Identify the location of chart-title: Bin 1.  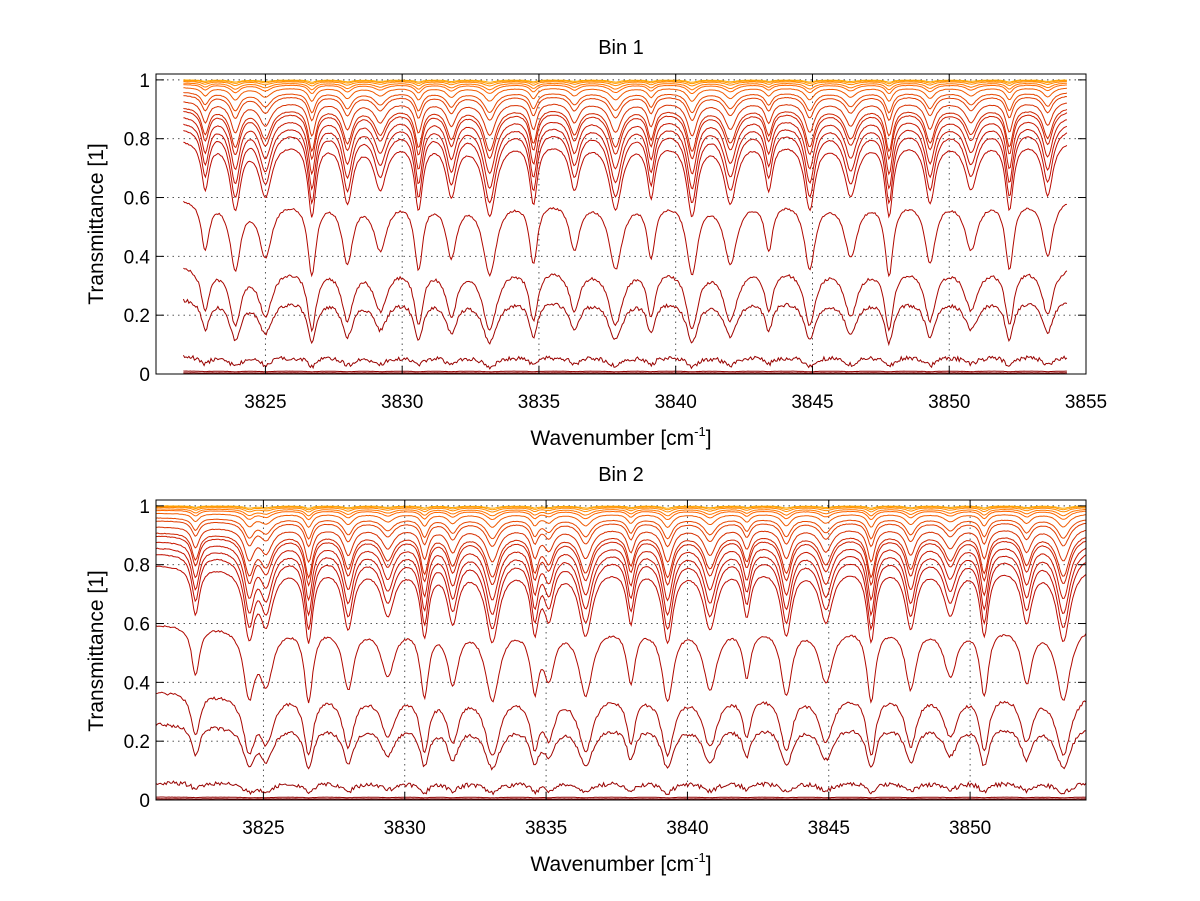
(621, 48).